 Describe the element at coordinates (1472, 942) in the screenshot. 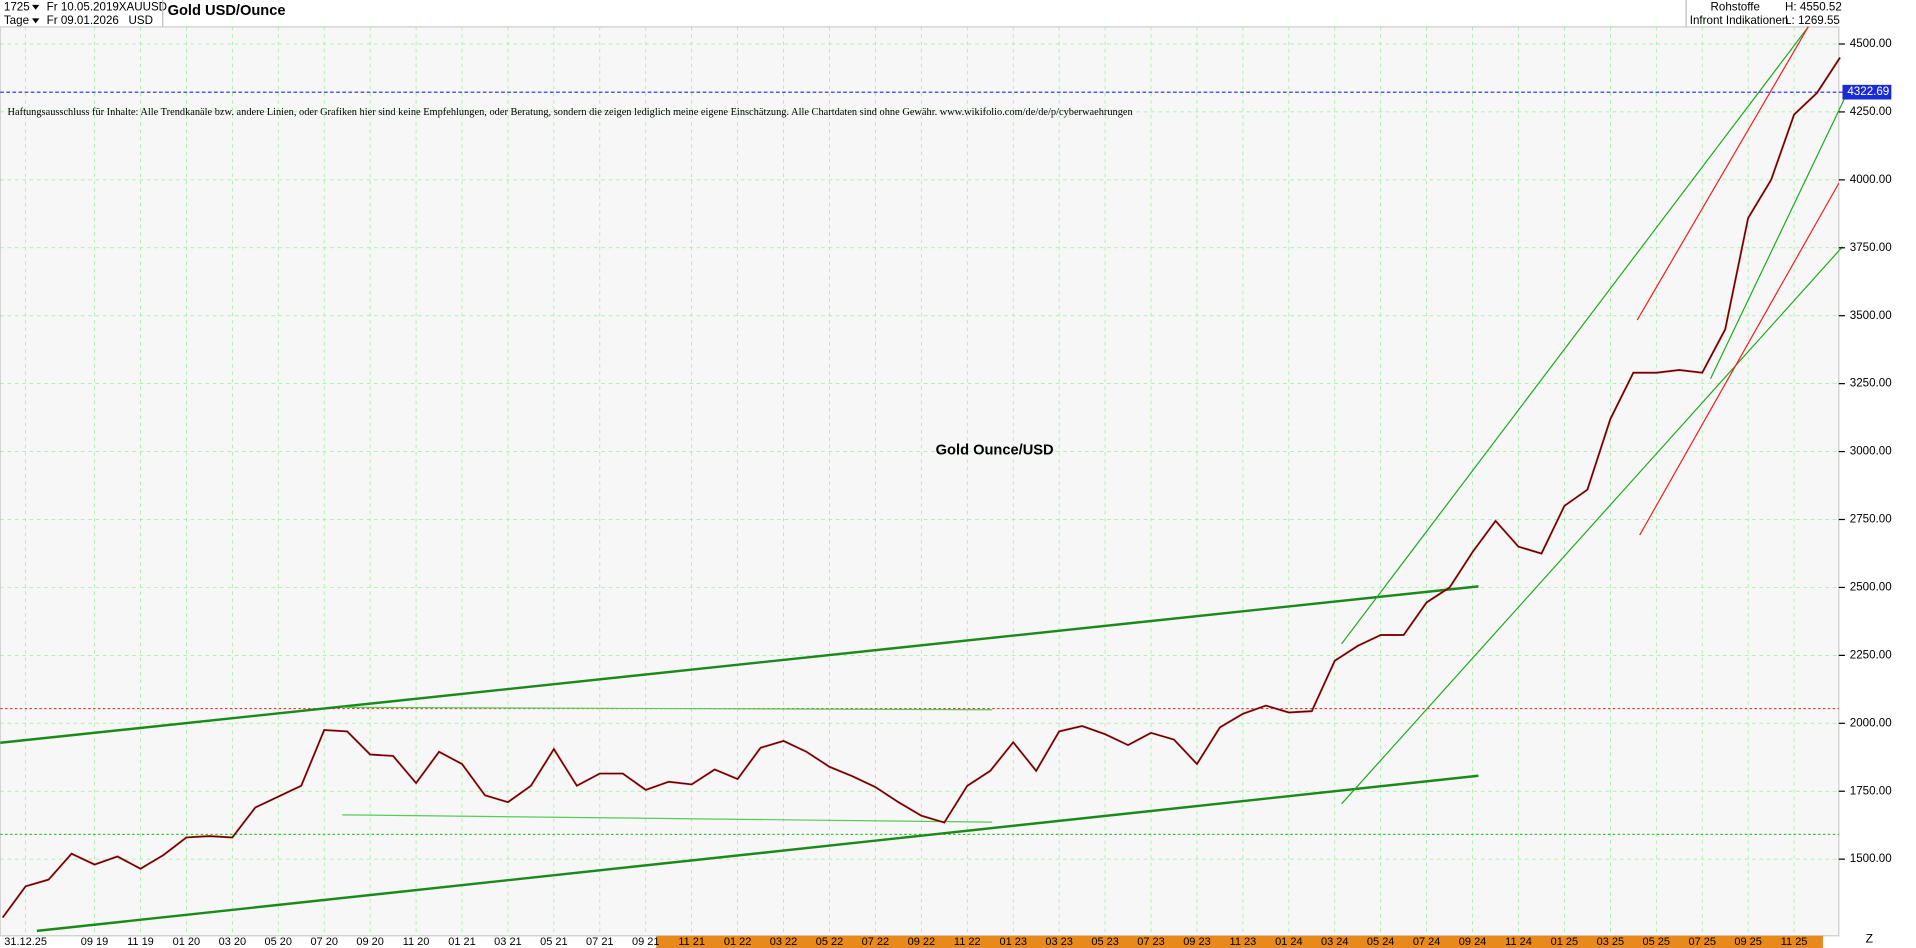

I see `x-tick-label: 09 24` at that location.